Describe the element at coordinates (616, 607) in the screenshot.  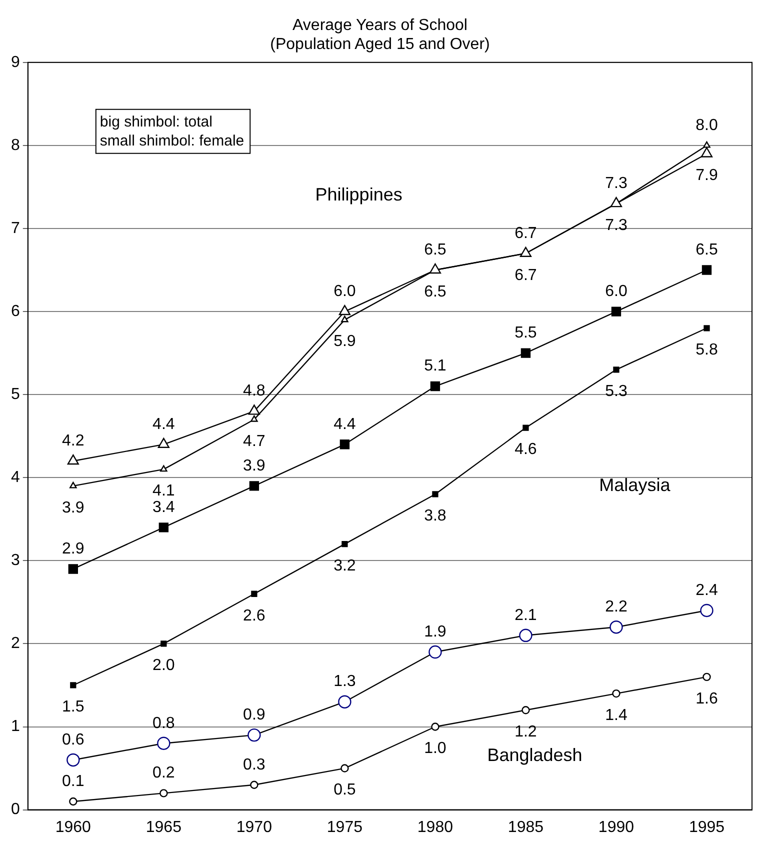
I see `data-label: 2.2` at that location.